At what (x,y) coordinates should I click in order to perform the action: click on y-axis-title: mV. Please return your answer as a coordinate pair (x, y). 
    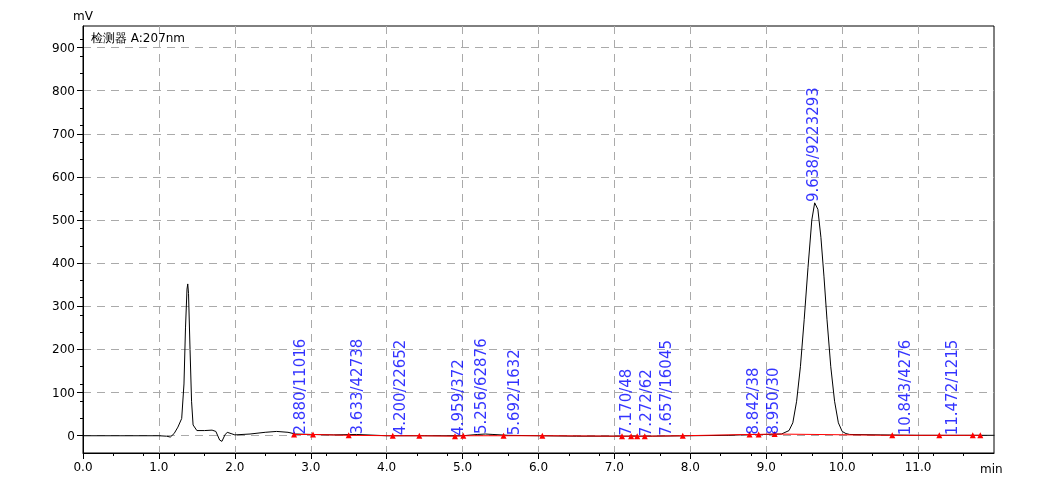
    Looking at the image, I should click on (83, 16).